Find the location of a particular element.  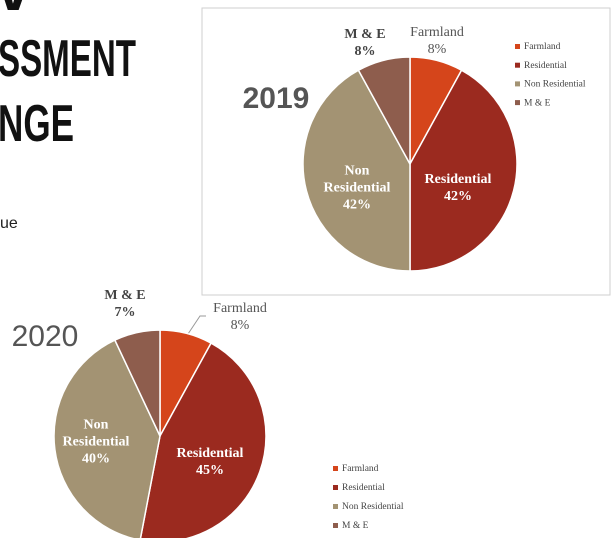

data-label: M & E 7% is located at coordinates (125, 304).